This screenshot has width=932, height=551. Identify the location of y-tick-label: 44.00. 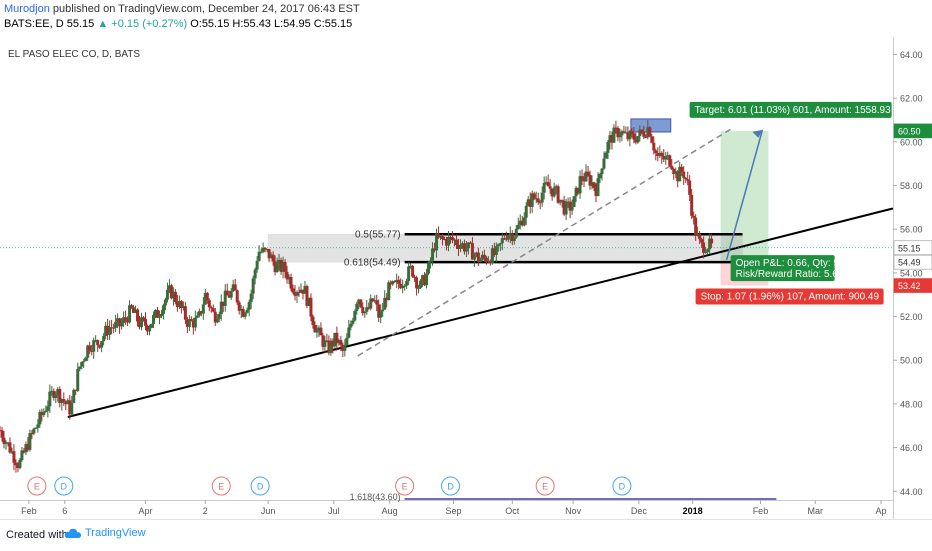
(911, 492).